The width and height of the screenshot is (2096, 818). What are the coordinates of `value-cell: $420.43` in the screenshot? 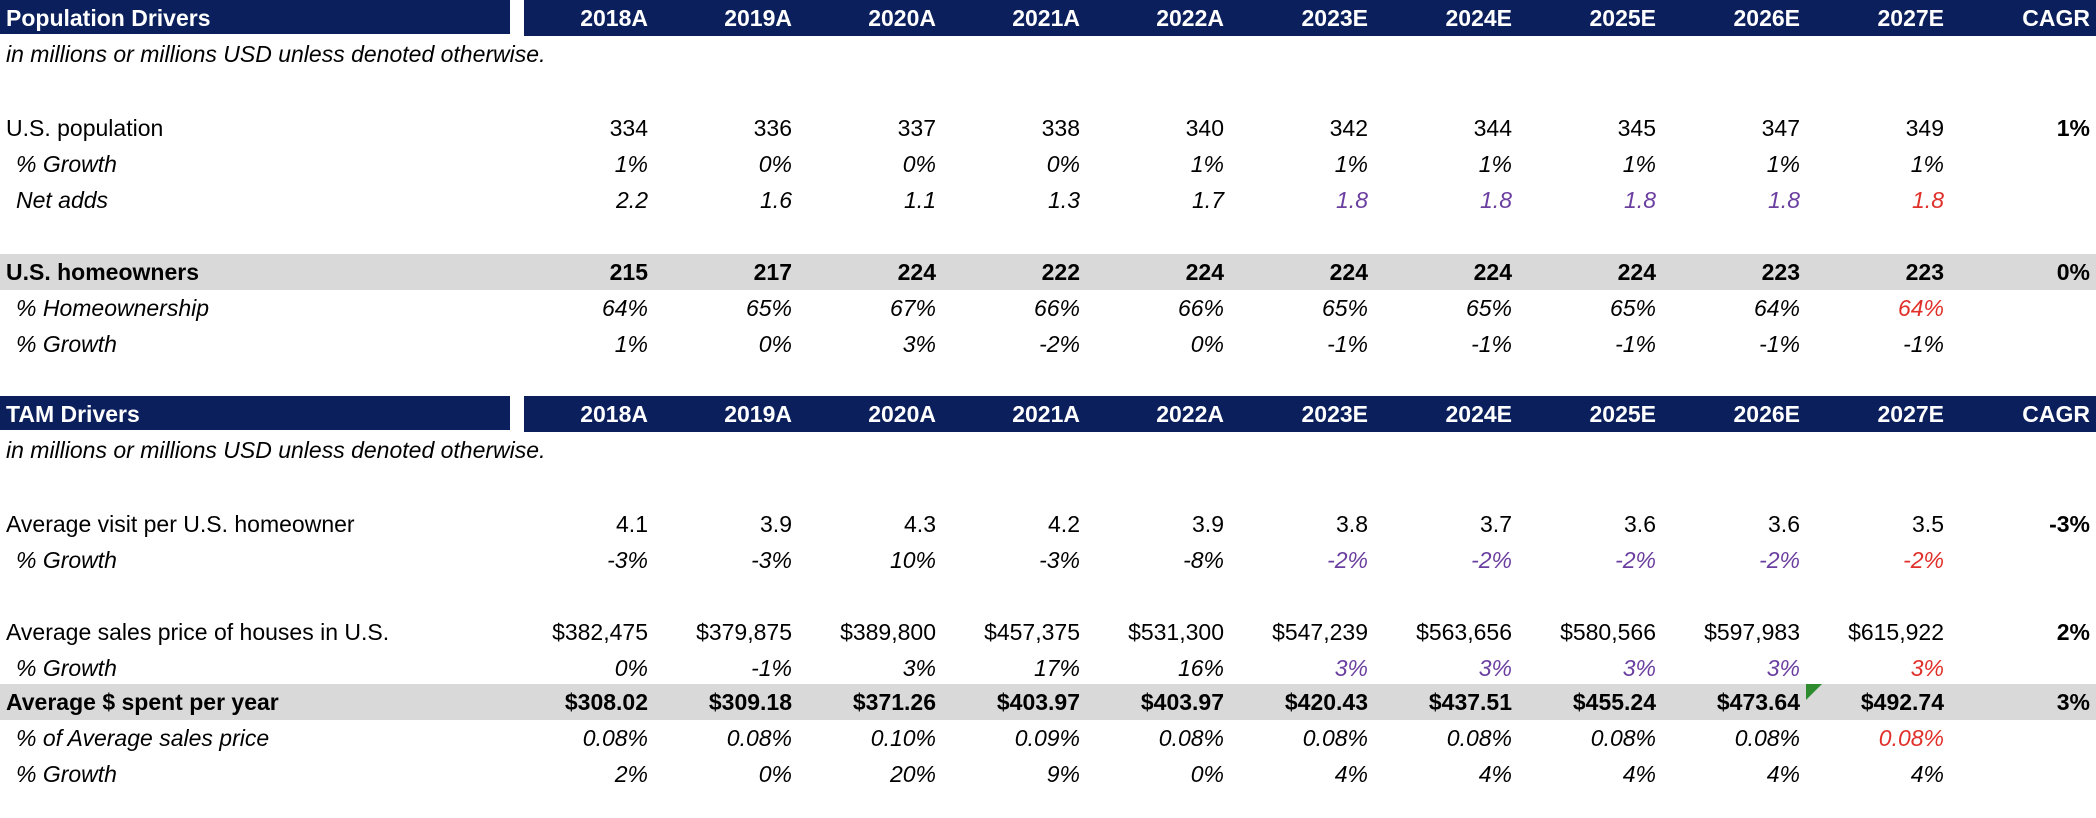 It's located at (1326, 701).